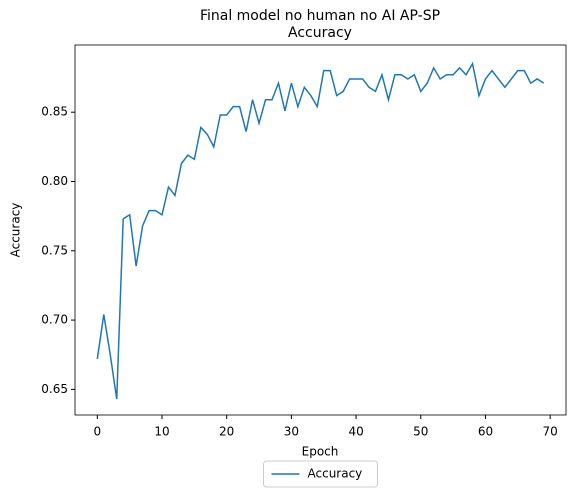 This screenshot has width=576, height=496. Describe the element at coordinates (54, 389) in the screenshot. I see `y-tick-label: 0.65` at that location.